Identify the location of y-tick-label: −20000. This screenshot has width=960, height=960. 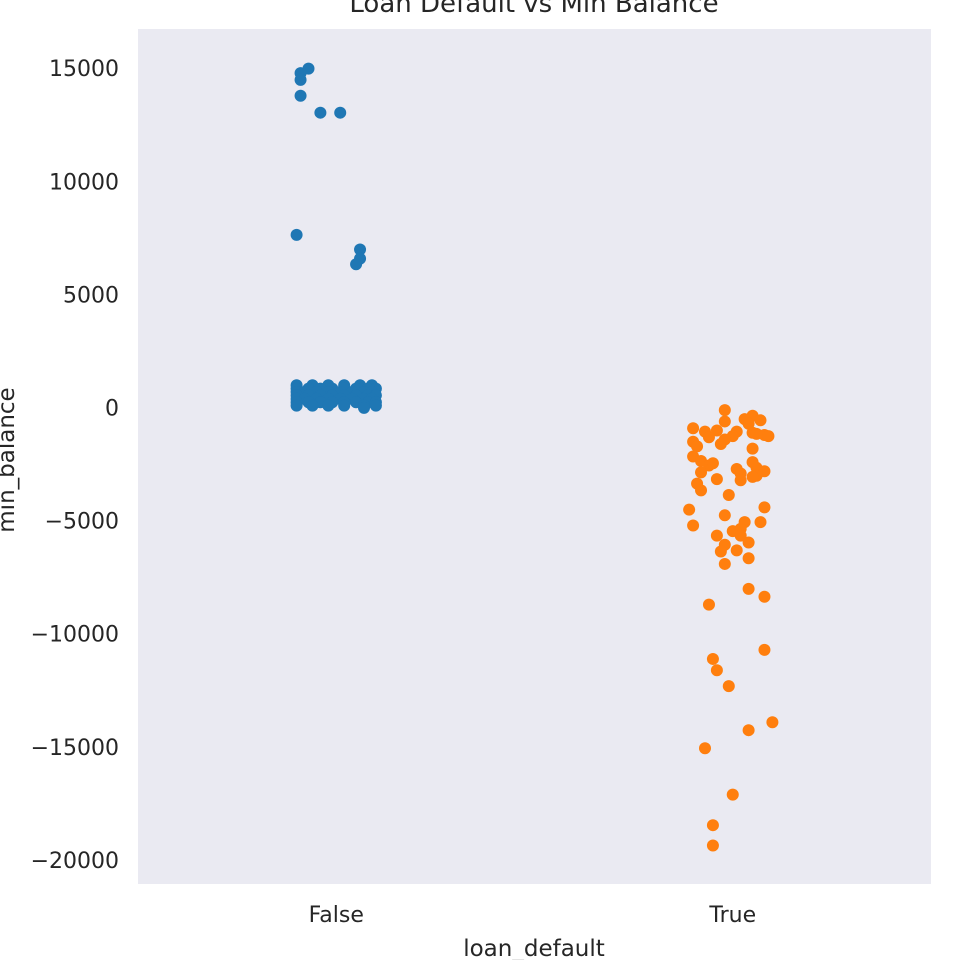
(75, 861).